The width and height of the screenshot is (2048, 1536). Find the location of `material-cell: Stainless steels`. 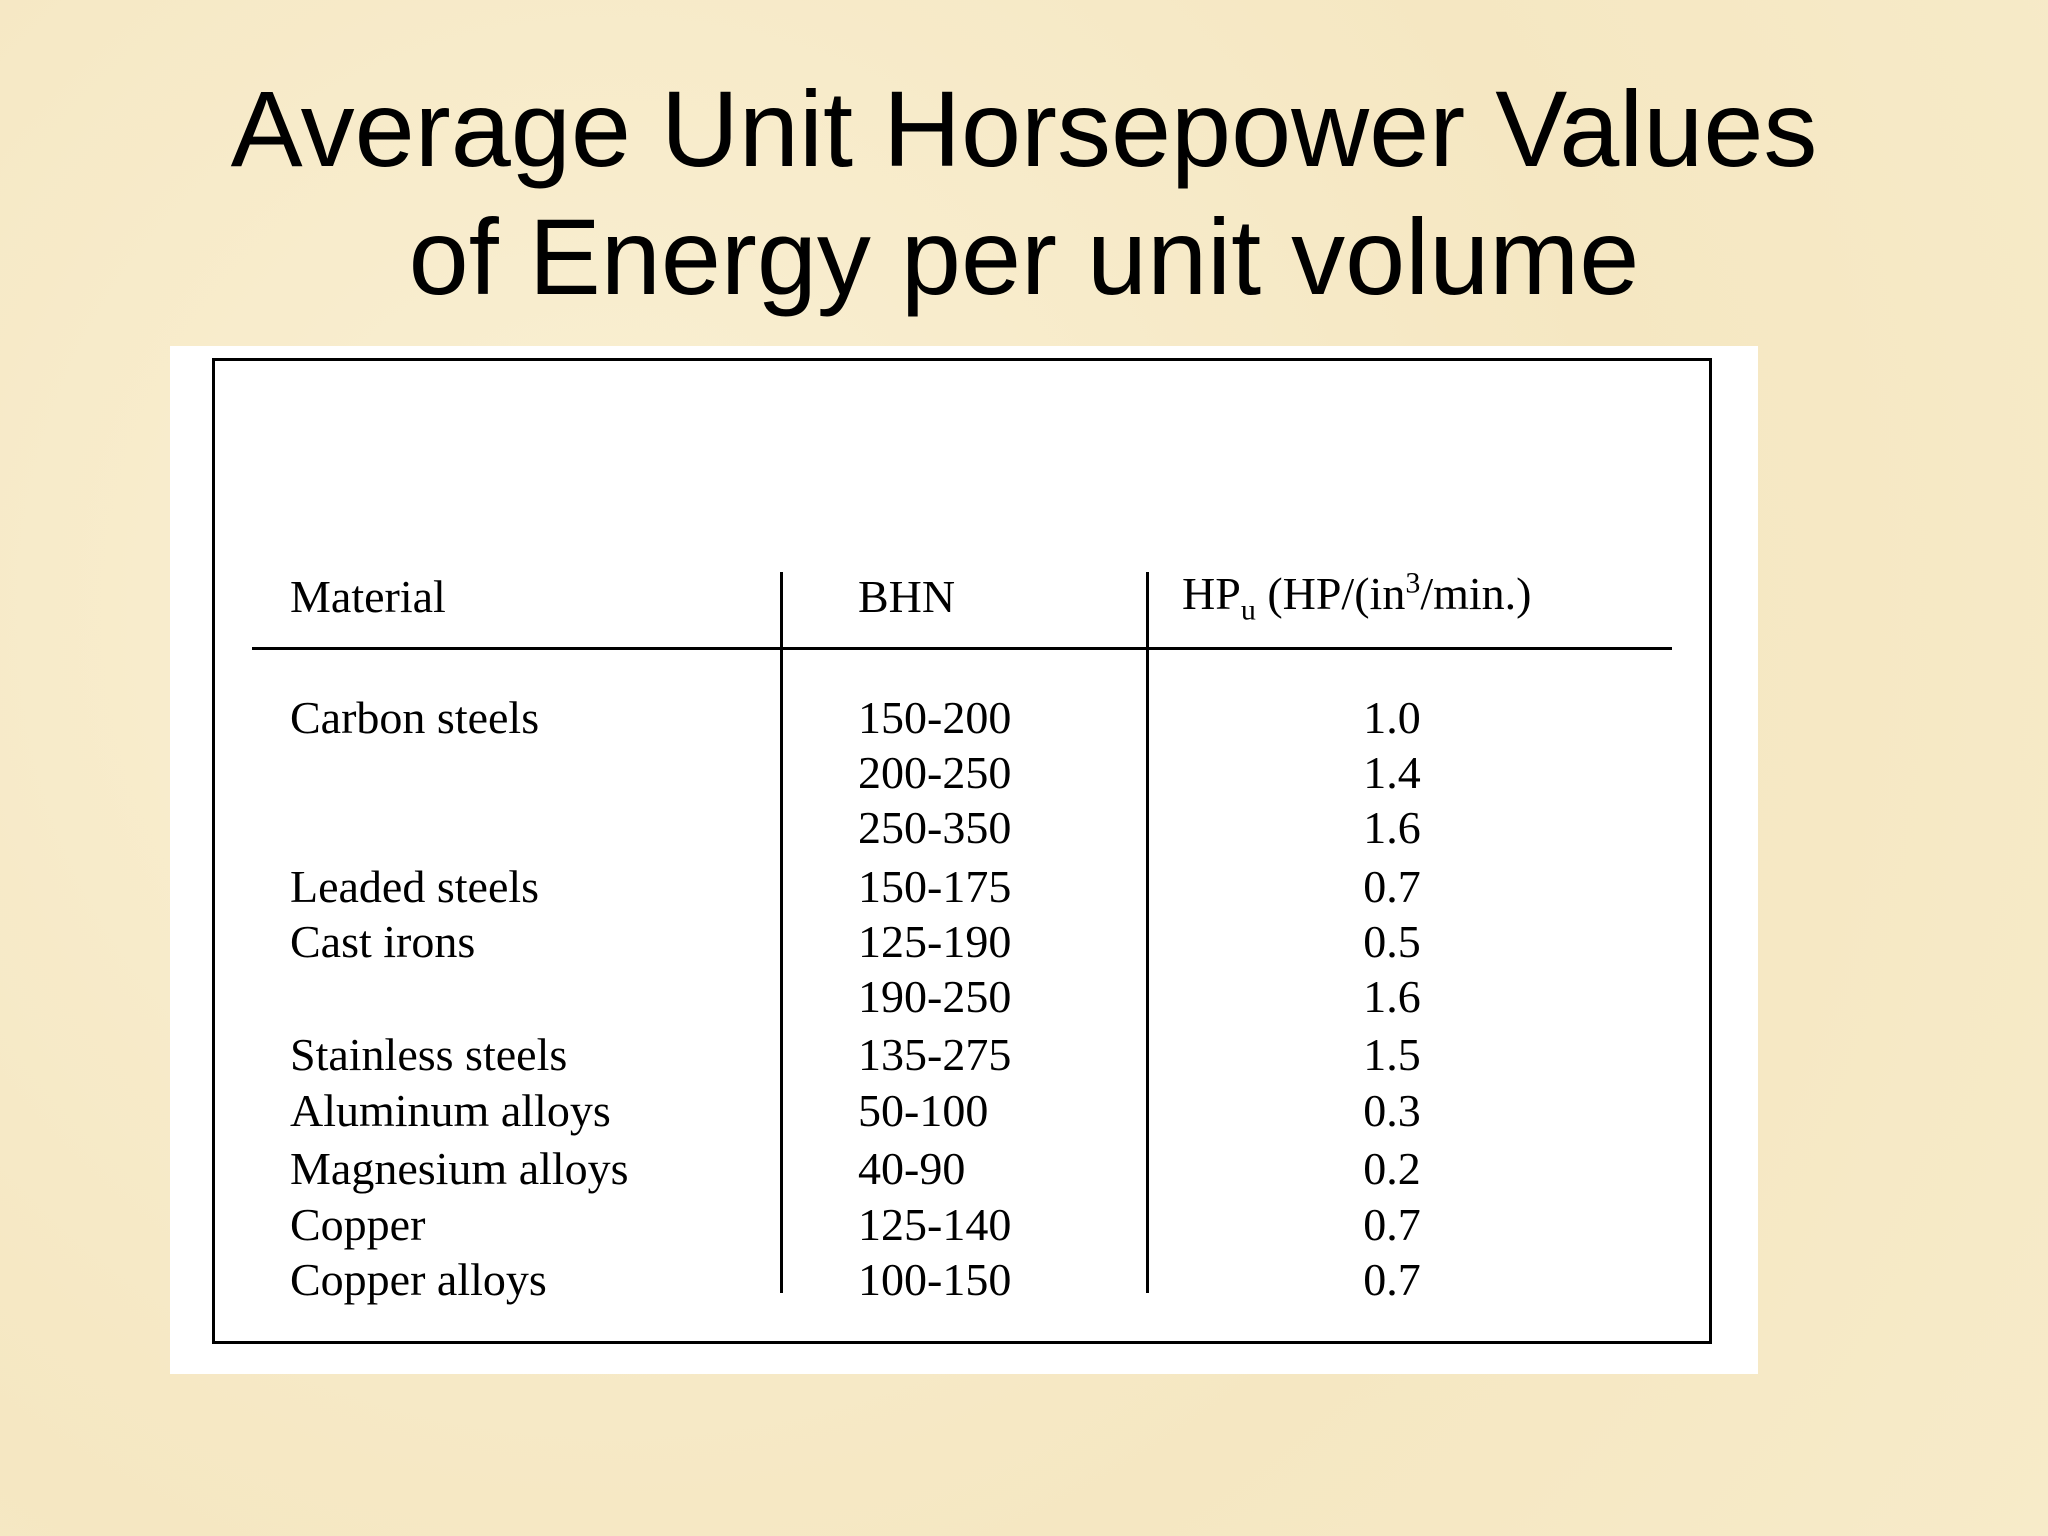

material-cell: Stainless steels is located at coordinates (429, 1054).